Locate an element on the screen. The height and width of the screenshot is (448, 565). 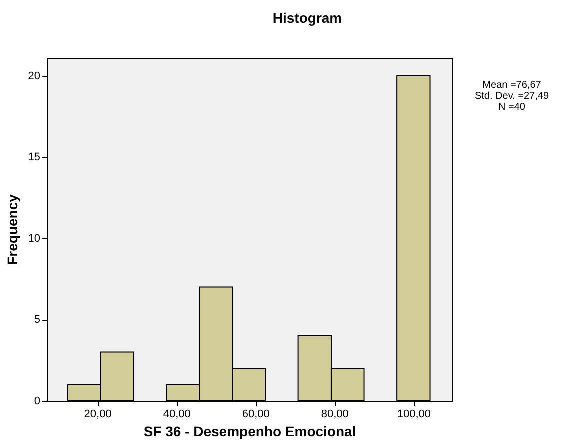
x-tick-label: 20,00 is located at coordinates (98, 414).